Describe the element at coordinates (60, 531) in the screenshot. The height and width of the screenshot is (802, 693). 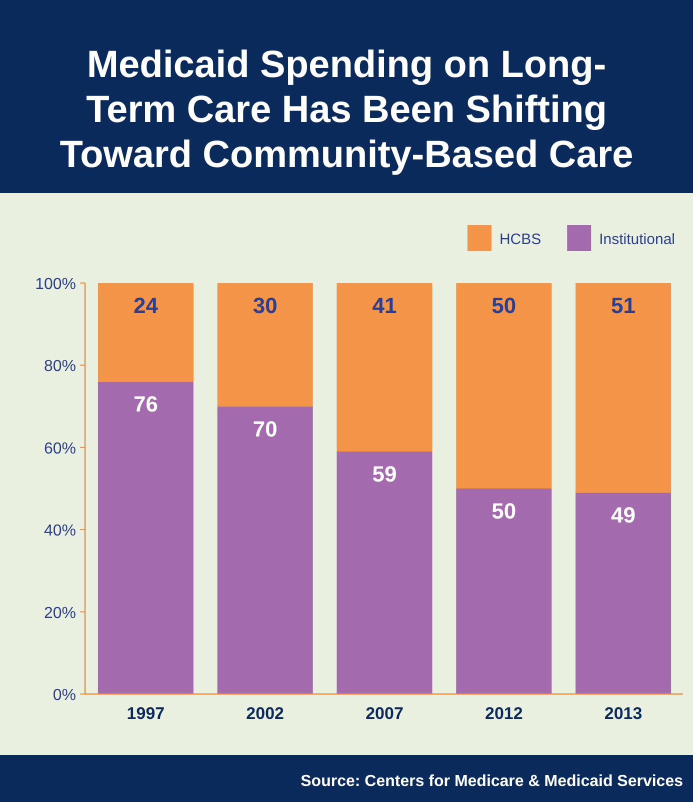
I see `y-tick-label: 40%` at that location.